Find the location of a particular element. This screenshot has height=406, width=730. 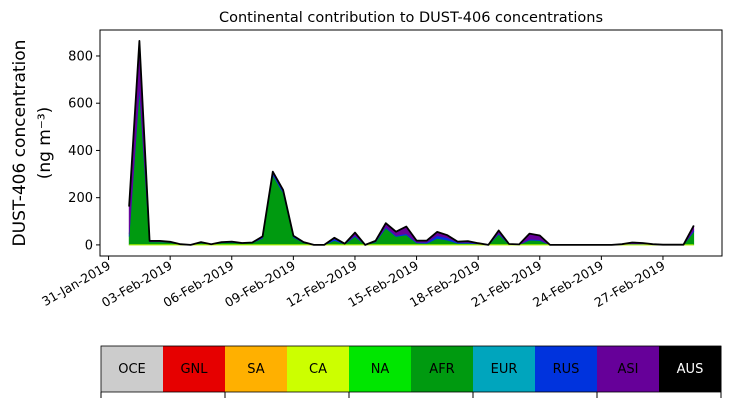

colorbar-swatch-rus is located at coordinates (566, 369).